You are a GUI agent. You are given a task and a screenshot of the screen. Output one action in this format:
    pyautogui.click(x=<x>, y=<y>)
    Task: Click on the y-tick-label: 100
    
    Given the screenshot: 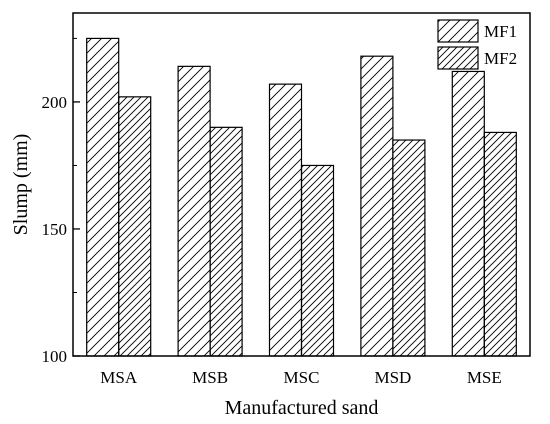 What is the action you would take?
    pyautogui.click(x=55, y=356)
    